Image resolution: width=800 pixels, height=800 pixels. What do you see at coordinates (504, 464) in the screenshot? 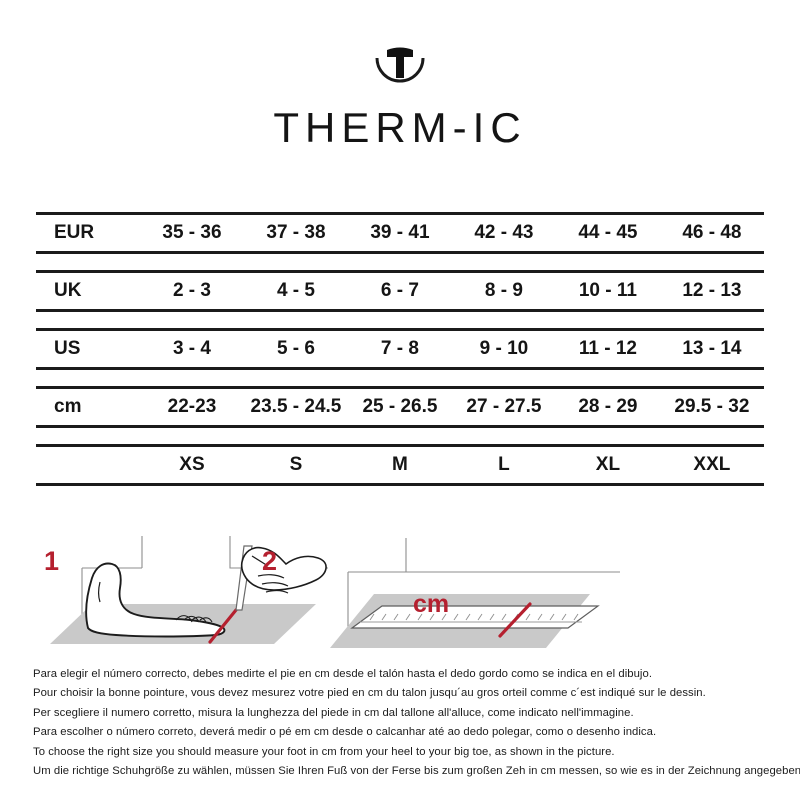
I see `table-cell: L` at bounding box center [504, 464].